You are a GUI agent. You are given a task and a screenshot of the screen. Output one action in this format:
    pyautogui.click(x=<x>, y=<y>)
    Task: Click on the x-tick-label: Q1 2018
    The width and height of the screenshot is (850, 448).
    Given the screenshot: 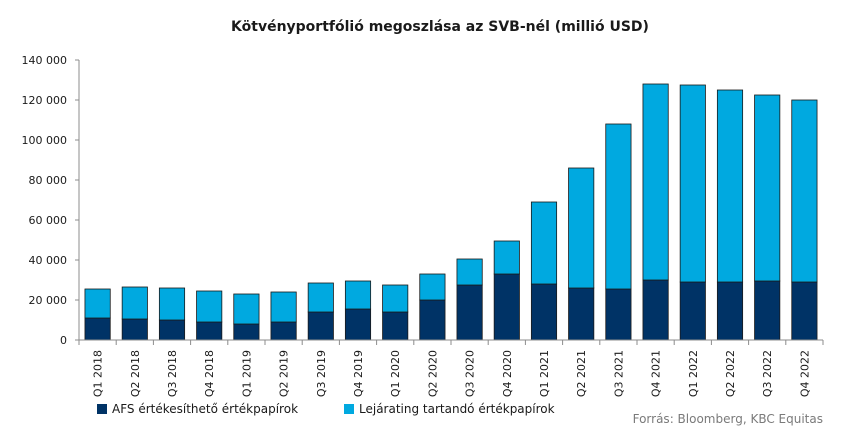 What is the action you would take?
    pyautogui.click(x=98, y=373)
    